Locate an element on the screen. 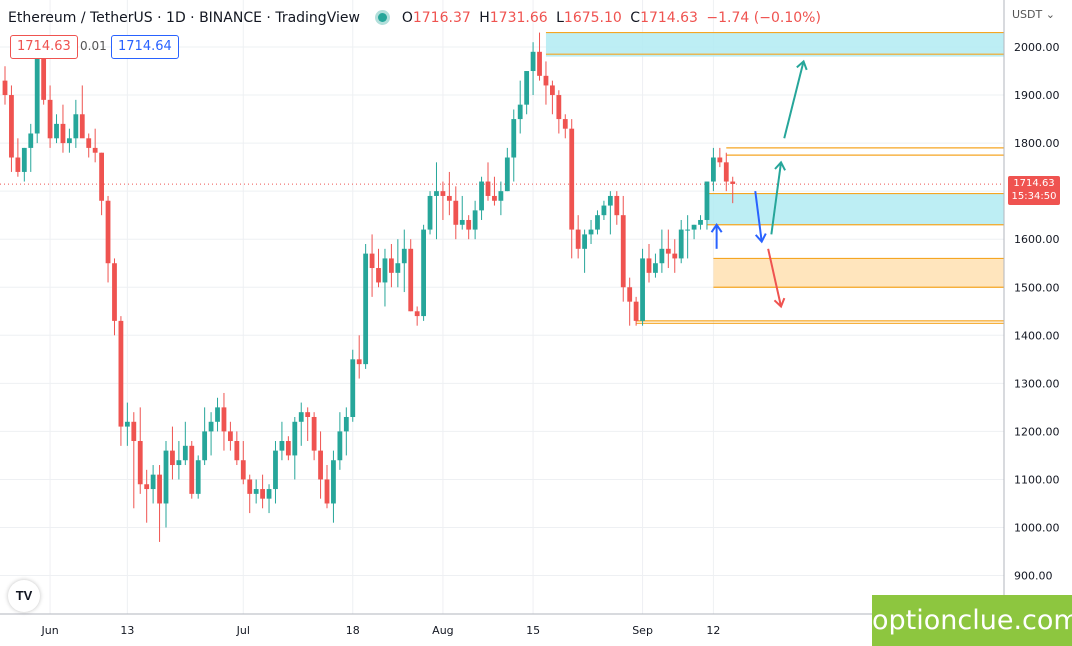 The width and height of the screenshot is (1072, 646). tradingview-logo: TV is located at coordinates (24, 596).